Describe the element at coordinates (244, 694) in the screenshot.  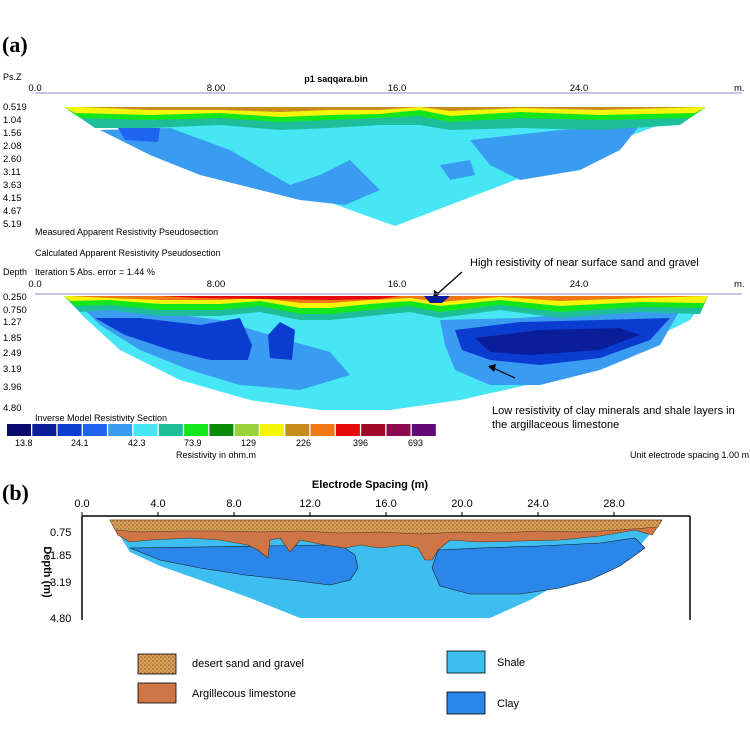
I see `legend-label: Argillecous limestone` at that location.